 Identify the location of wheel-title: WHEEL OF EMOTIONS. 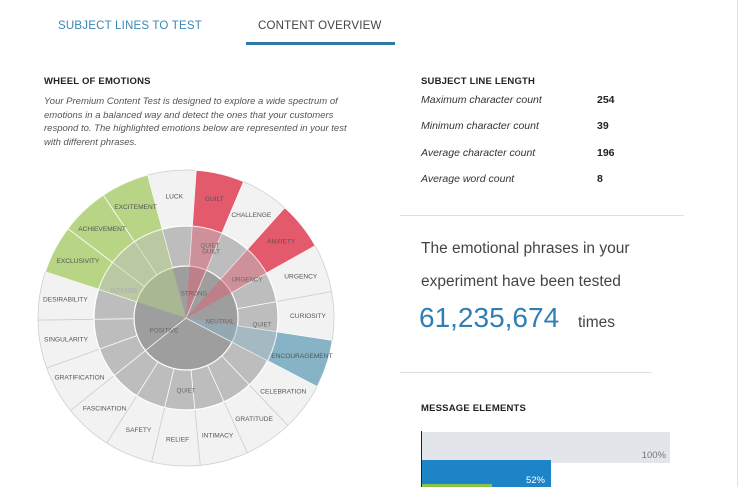
(97, 81).